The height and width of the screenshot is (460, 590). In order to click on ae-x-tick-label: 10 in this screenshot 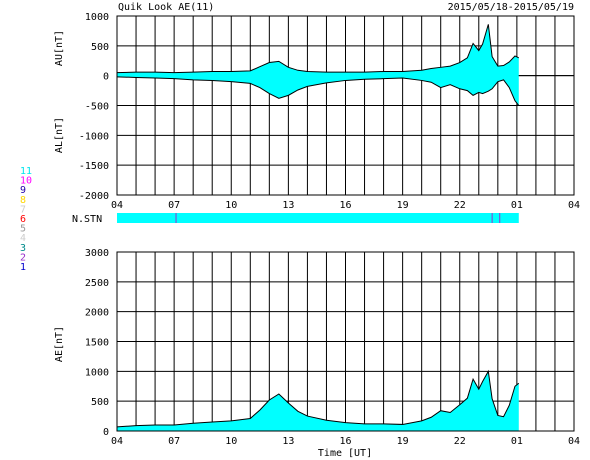, I will do `click(231, 441)`.